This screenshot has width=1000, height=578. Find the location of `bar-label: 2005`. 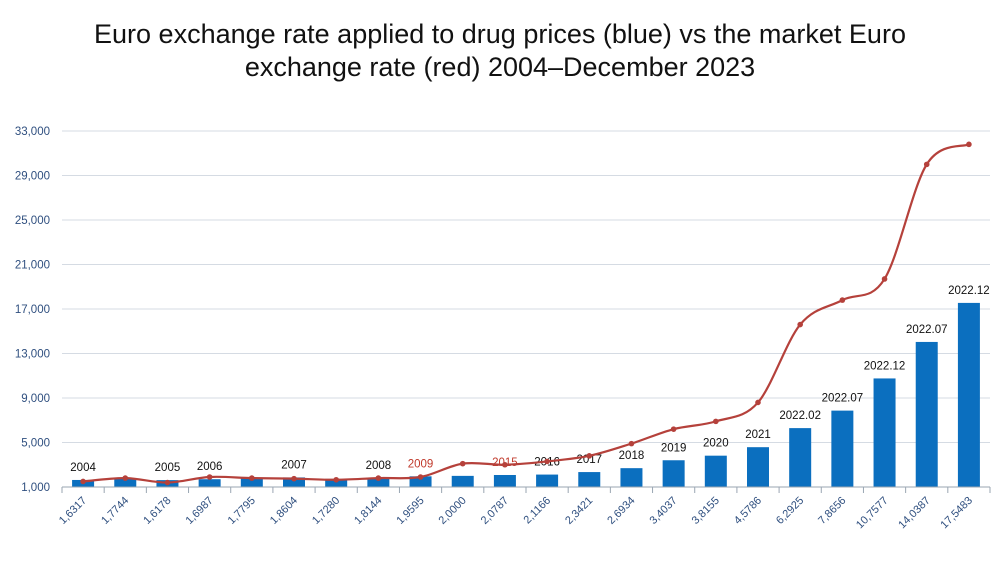

bar-label: 2005 is located at coordinates (168, 468).